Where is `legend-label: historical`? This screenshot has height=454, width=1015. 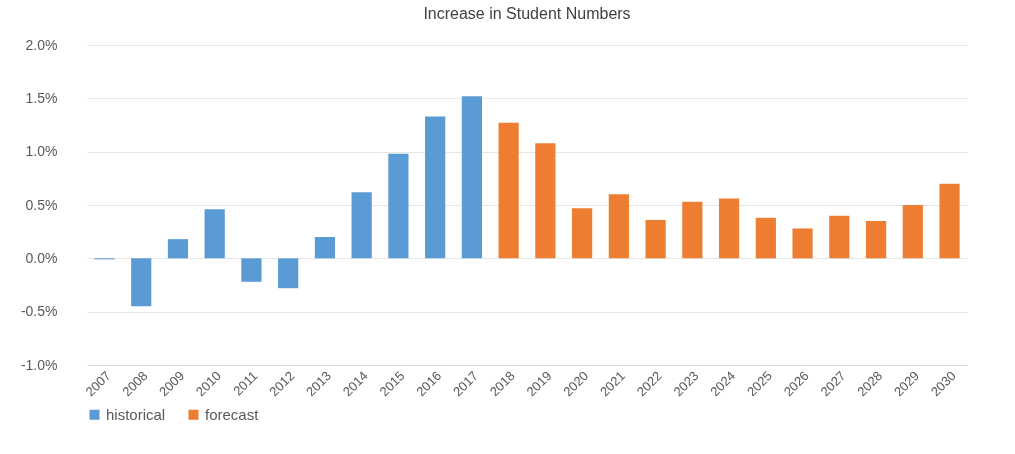
legend-label: historical is located at coordinates (136, 414).